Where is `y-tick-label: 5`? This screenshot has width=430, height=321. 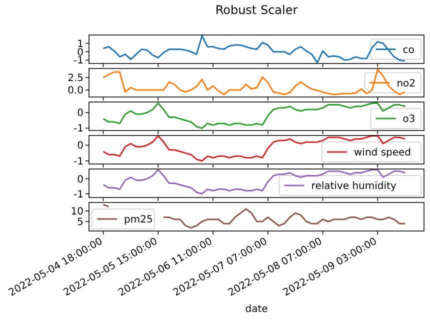 y-tick-label: 5 is located at coordinates (80, 222).